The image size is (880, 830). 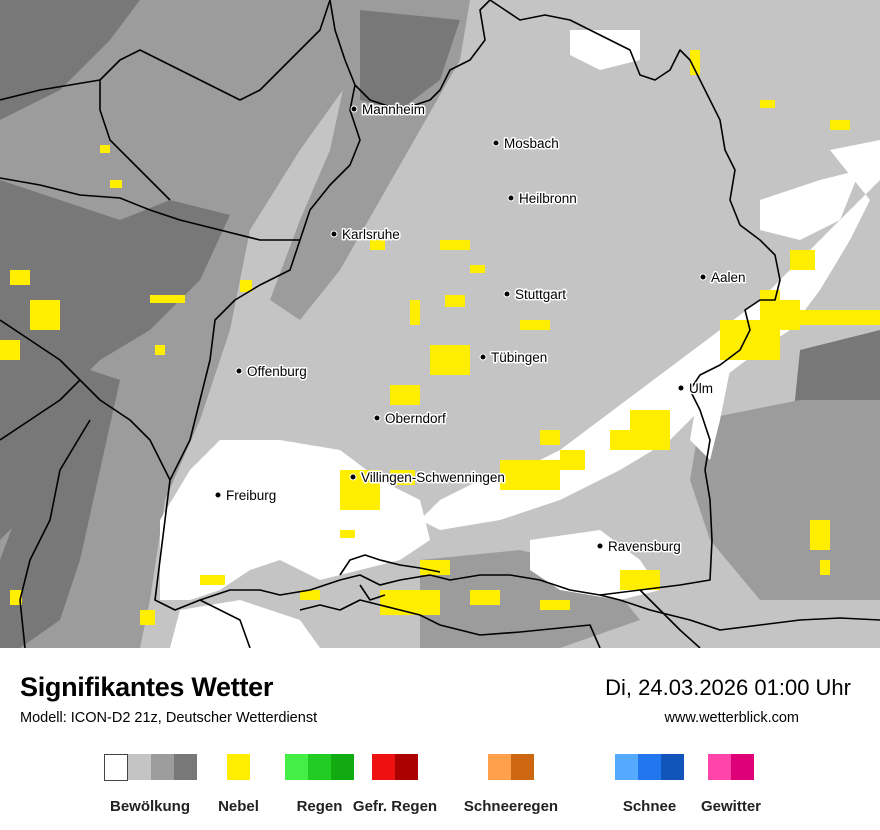 I want to click on border-west-north, so click(x=85, y=140).